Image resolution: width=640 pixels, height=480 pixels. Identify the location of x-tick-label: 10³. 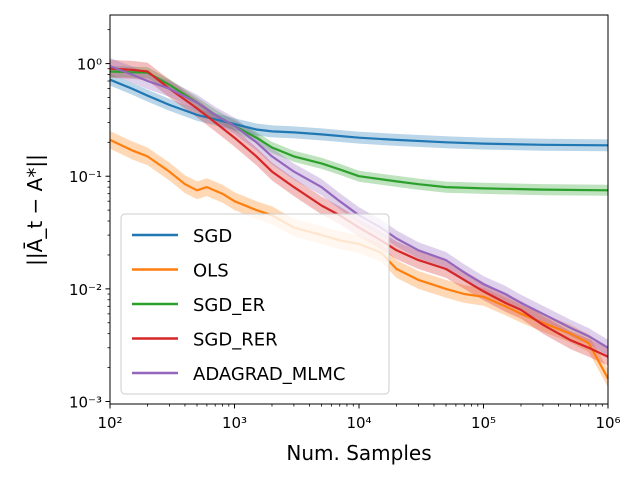
(234, 423).